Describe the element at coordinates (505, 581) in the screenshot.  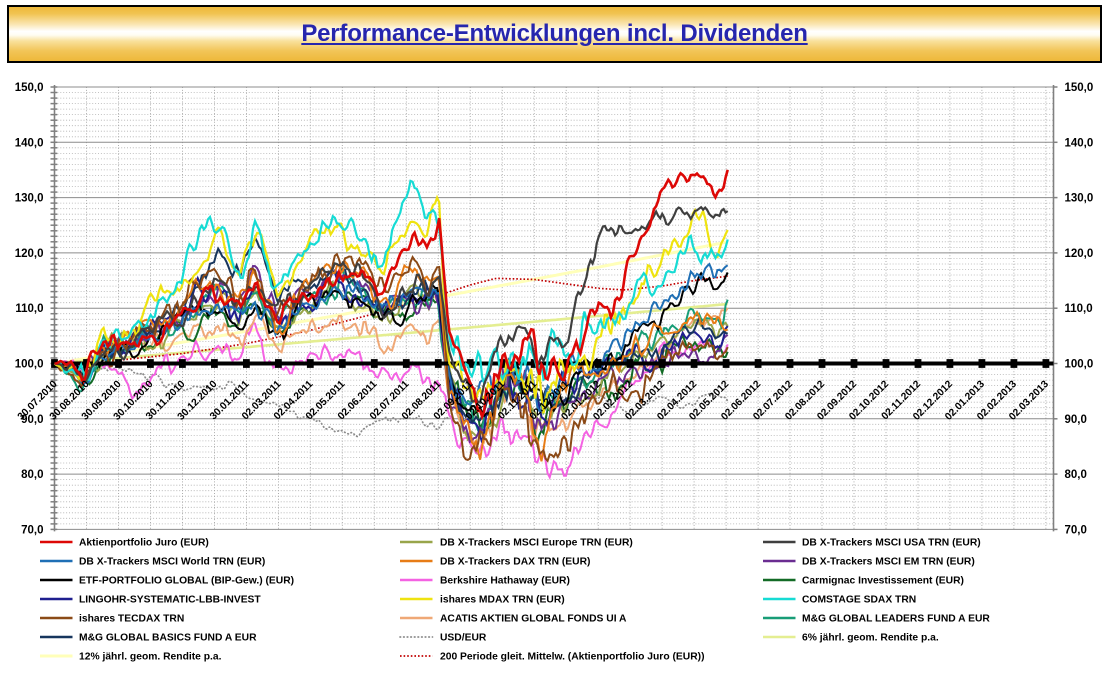
I see `svg-text: Berkshire Hathaway (EUR)` at that location.